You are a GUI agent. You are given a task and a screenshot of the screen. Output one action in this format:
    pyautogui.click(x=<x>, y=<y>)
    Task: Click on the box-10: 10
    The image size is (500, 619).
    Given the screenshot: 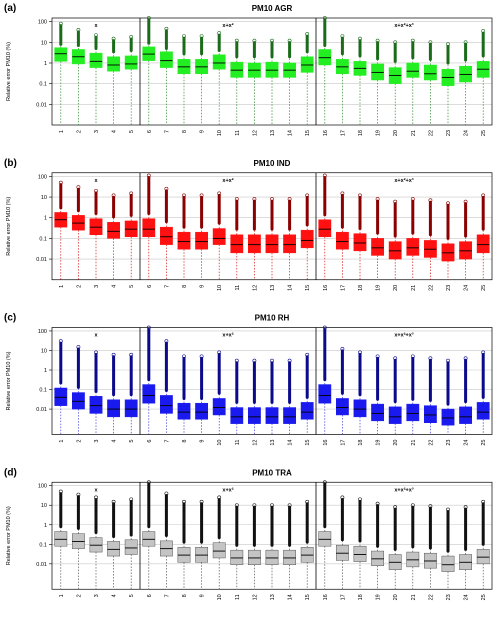 What is the action you would take?
    pyautogui.click(x=219, y=83)
    